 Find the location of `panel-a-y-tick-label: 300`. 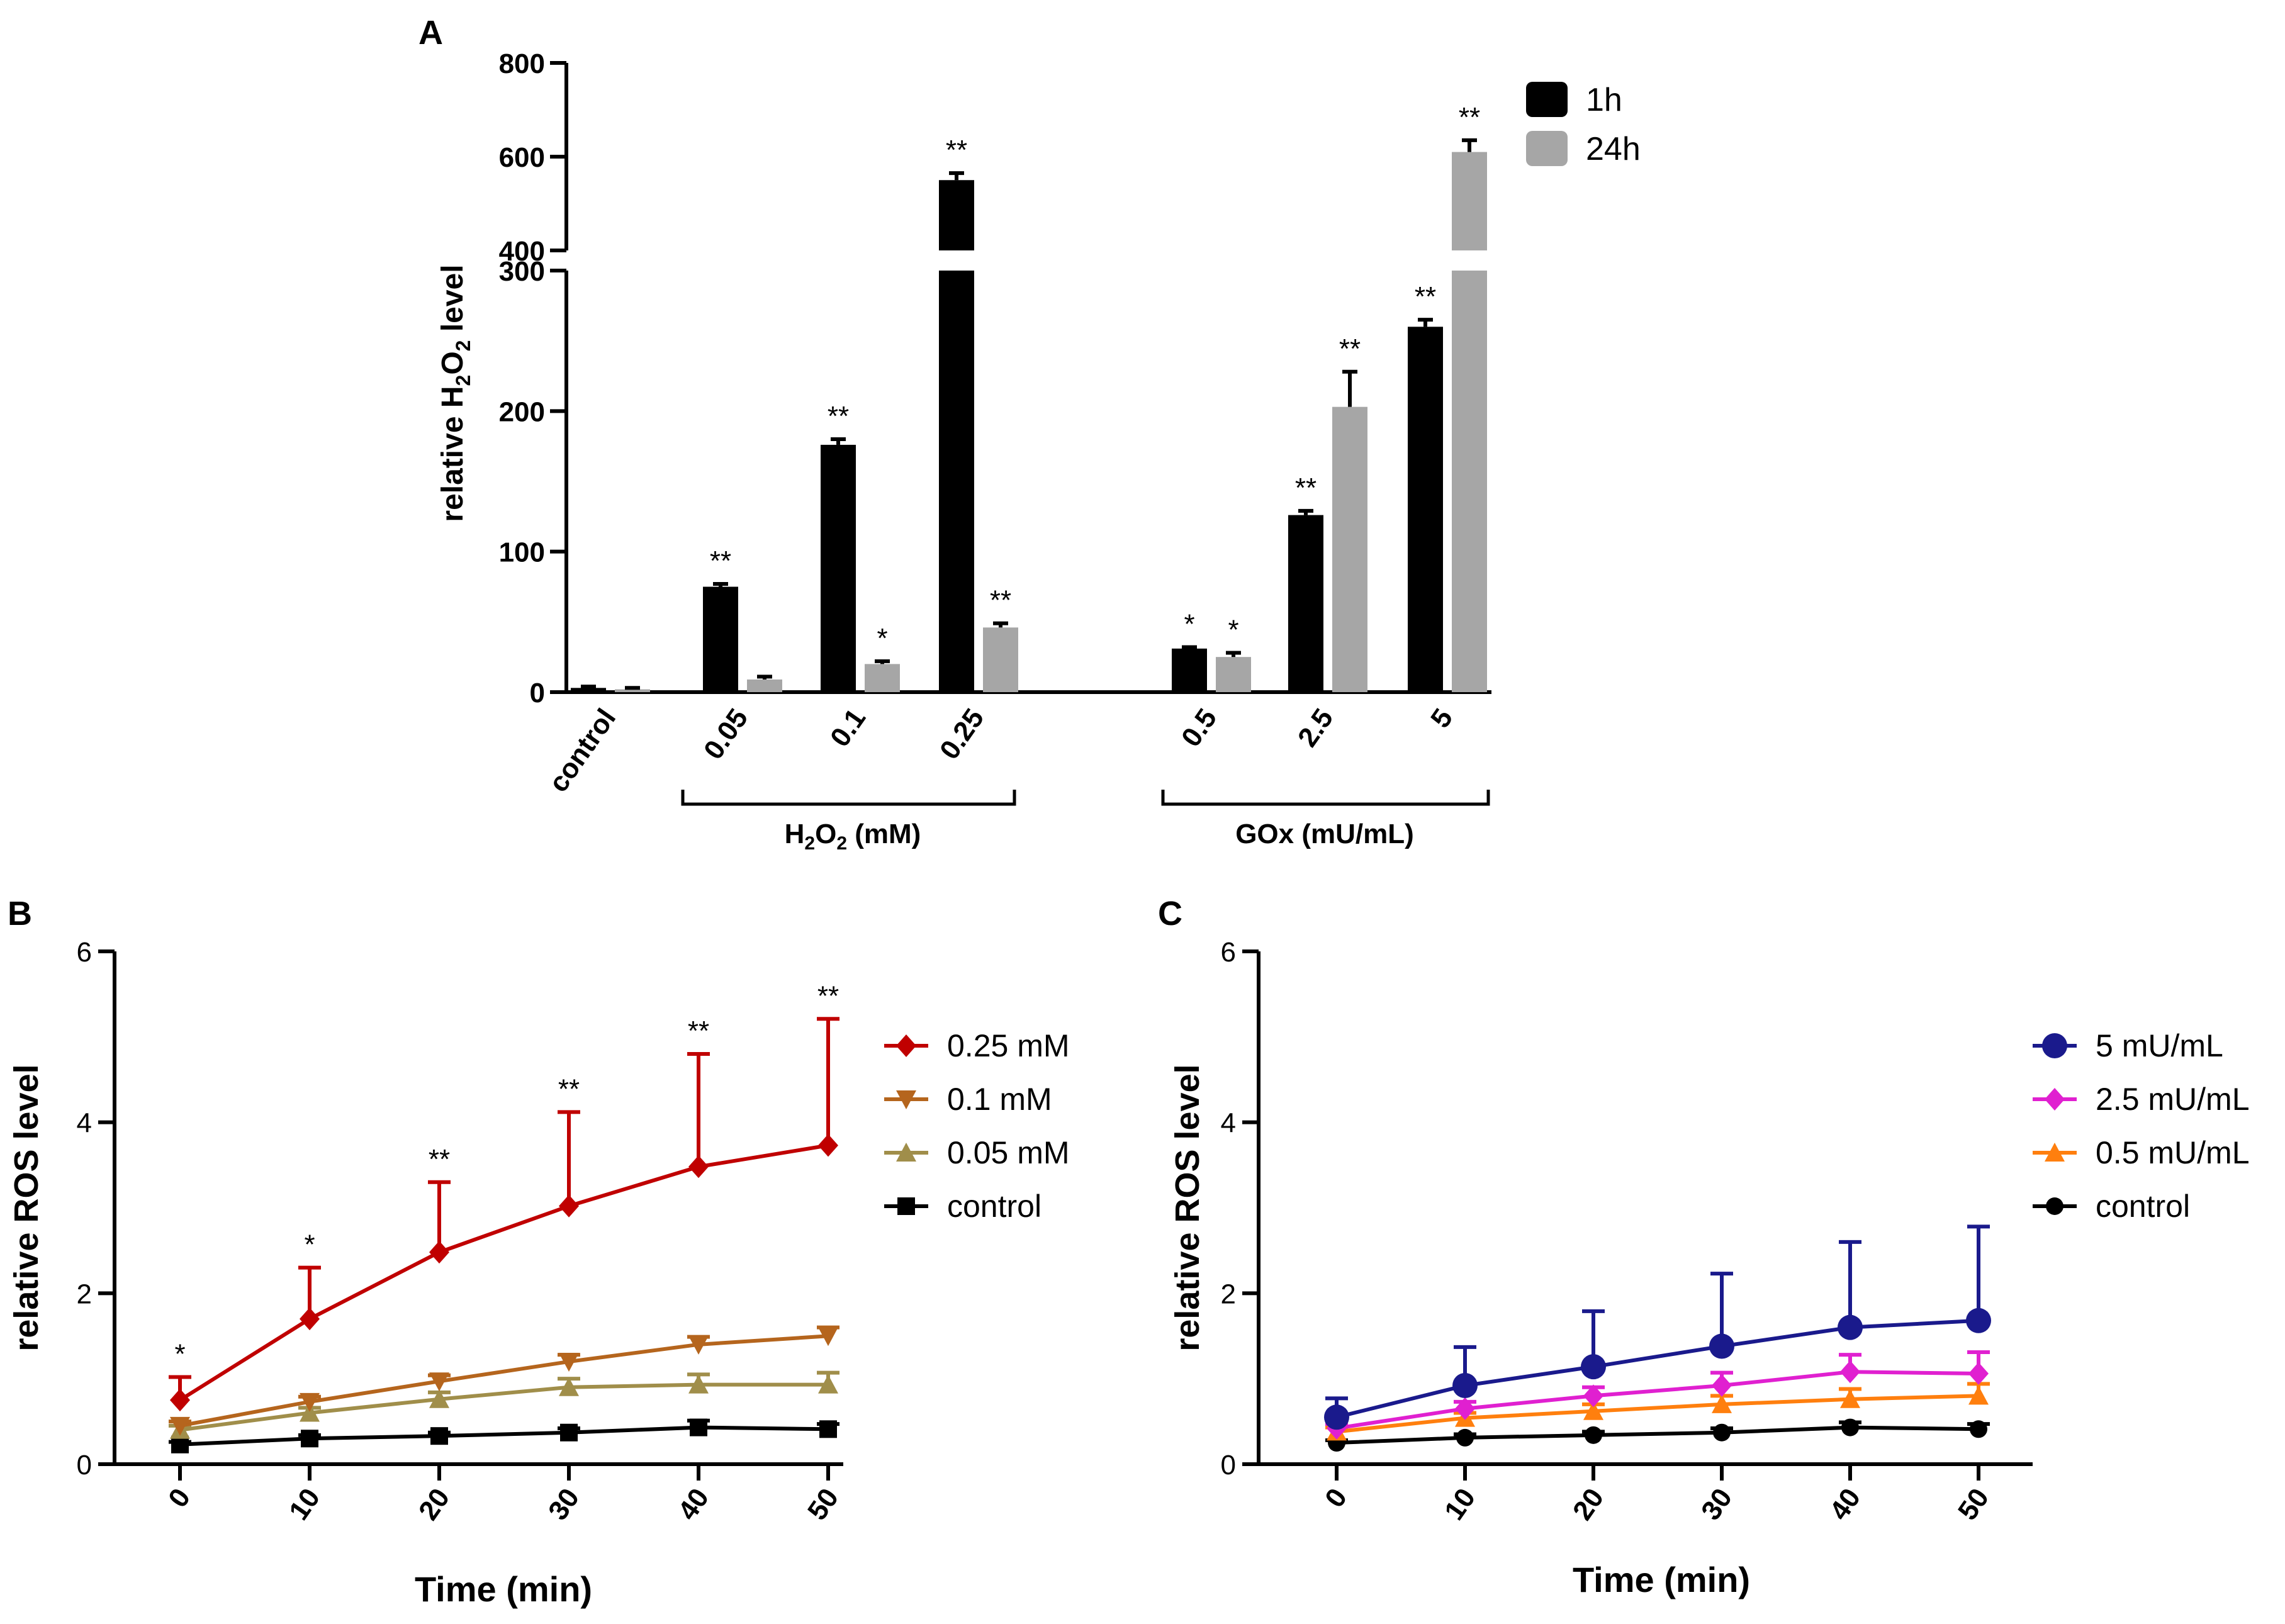

panel-a-y-tick-label: 300 is located at coordinates (522, 271).